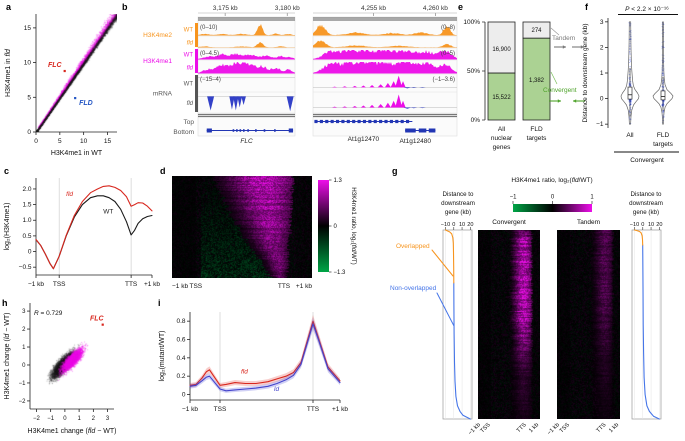  Describe the element at coordinates (225, 8) in the screenshot. I see `coordinate-label: 3,175 kb` at that location.